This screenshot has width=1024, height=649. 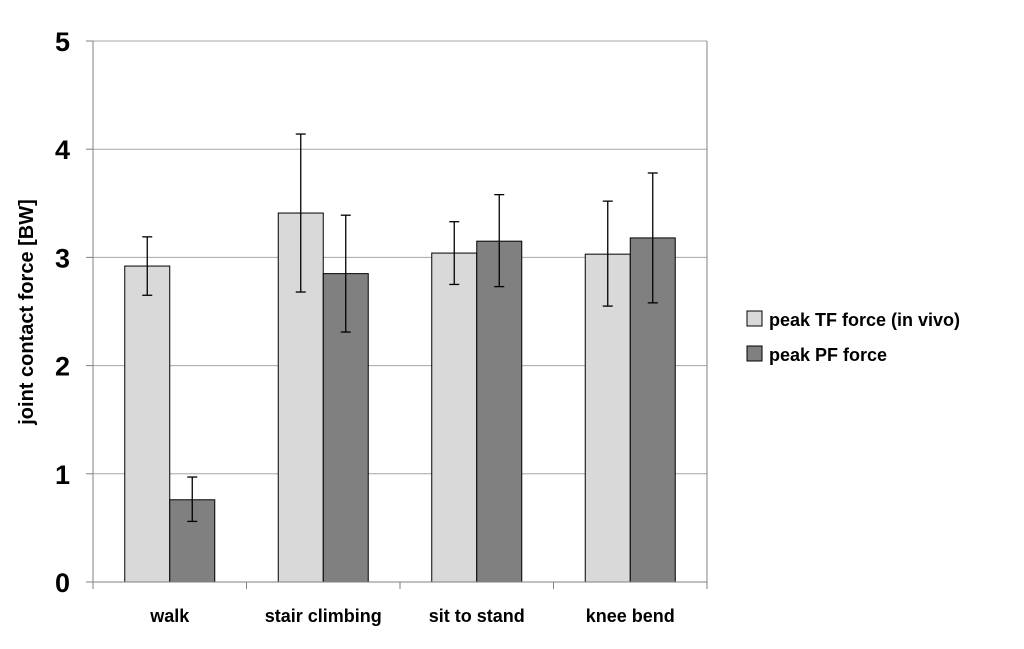 What do you see at coordinates (62, 42) in the screenshot?
I see `y-tick-label: 5` at bounding box center [62, 42].